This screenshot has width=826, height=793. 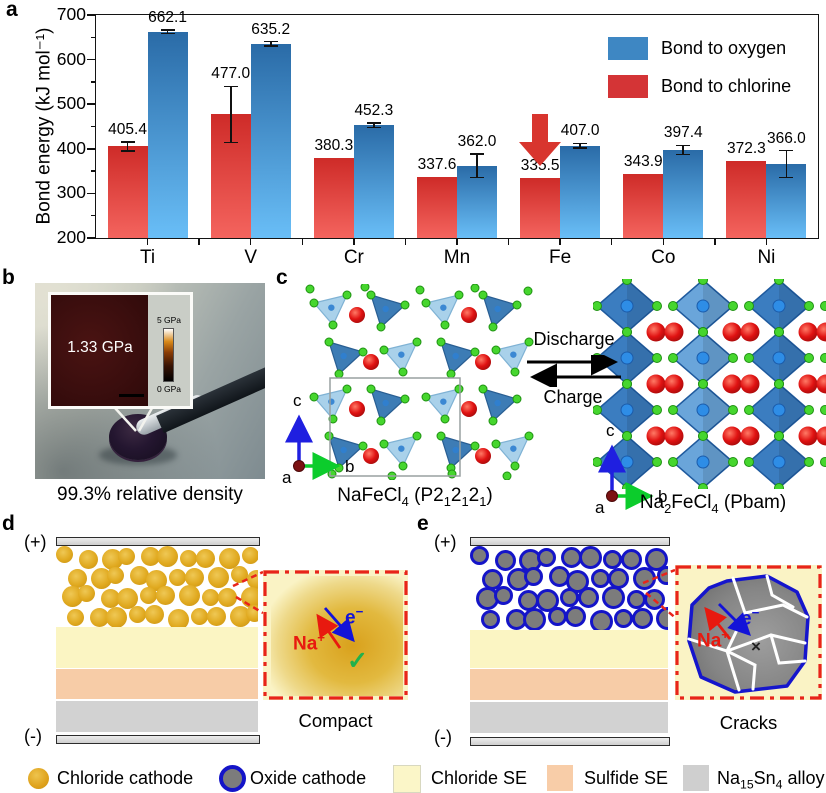 What do you see at coordinates (71, 237) in the screenshot?
I see `y-tick-label: 200` at bounding box center [71, 237].